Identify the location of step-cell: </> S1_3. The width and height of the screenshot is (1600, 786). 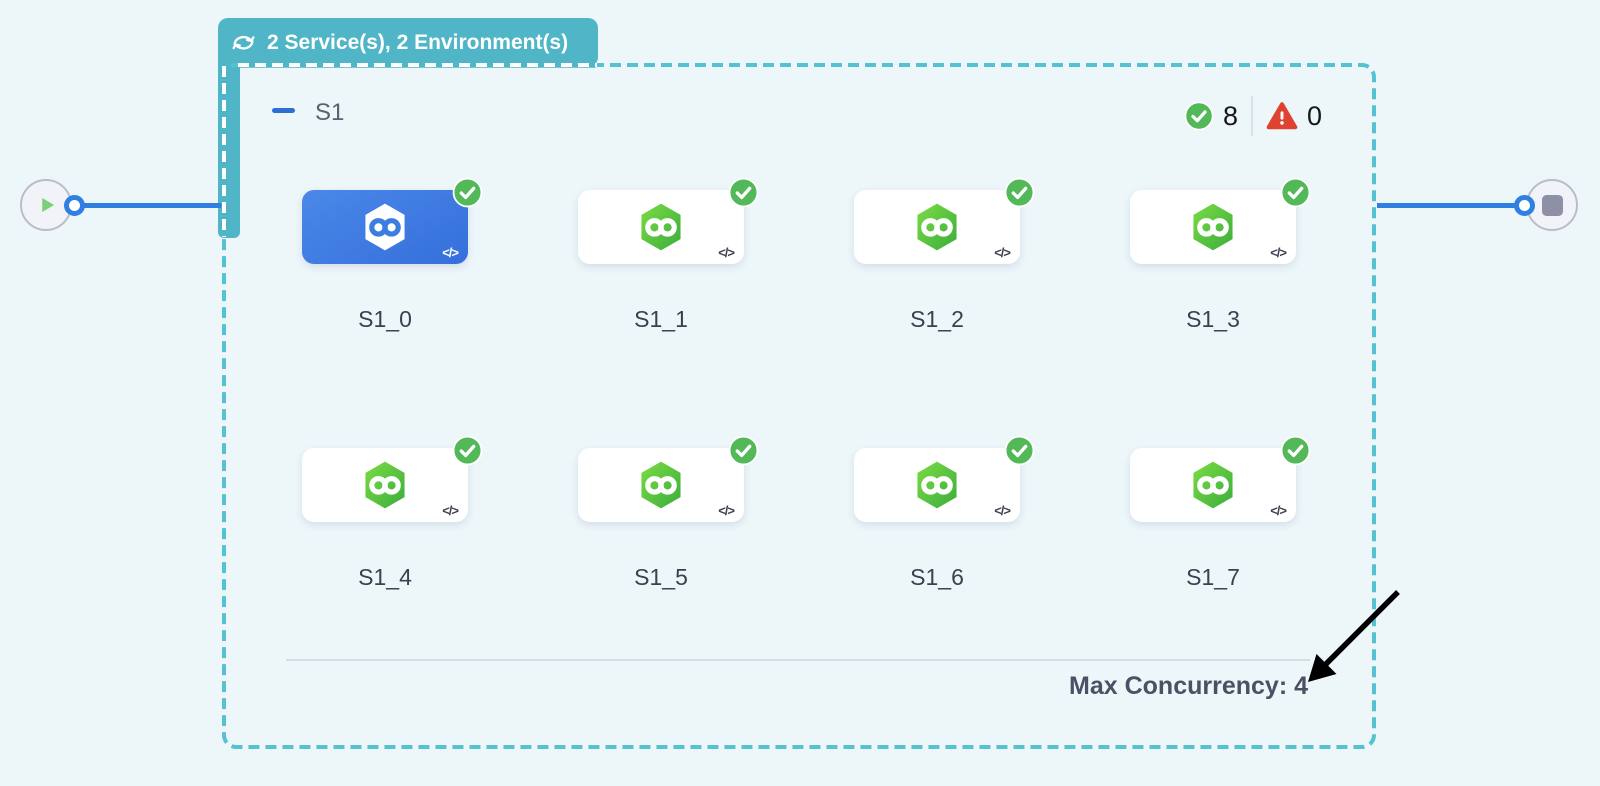
(1220, 312).